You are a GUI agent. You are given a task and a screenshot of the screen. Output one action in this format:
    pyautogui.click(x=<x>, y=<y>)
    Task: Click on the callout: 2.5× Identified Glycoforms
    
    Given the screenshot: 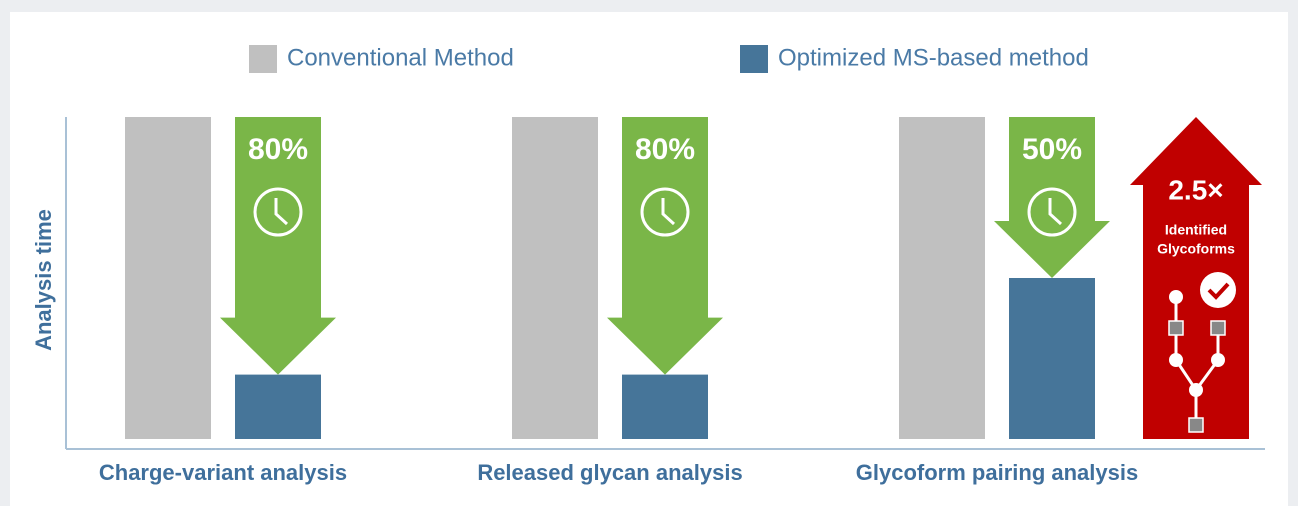 What is the action you would take?
    pyautogui.click(x=1196, y=278)
    